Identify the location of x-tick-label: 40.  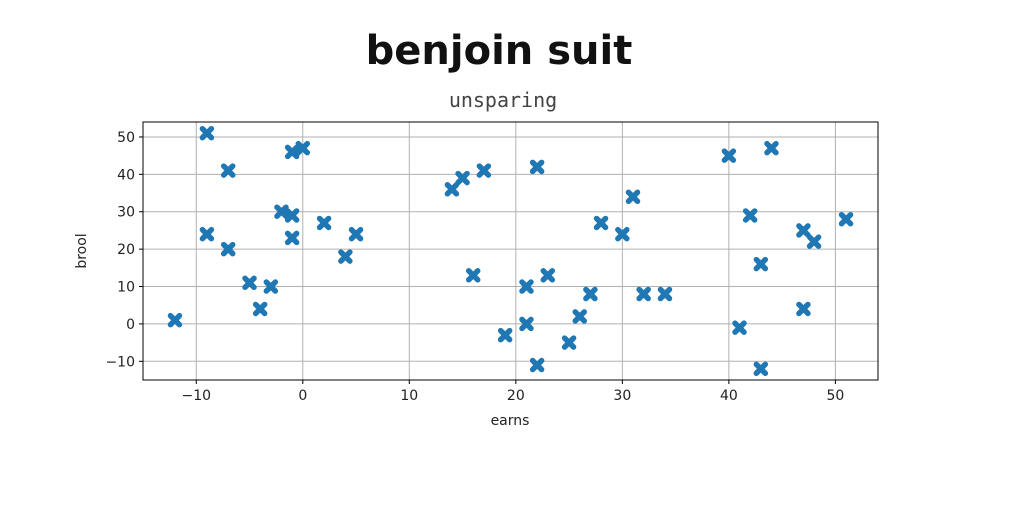
(729, 396).